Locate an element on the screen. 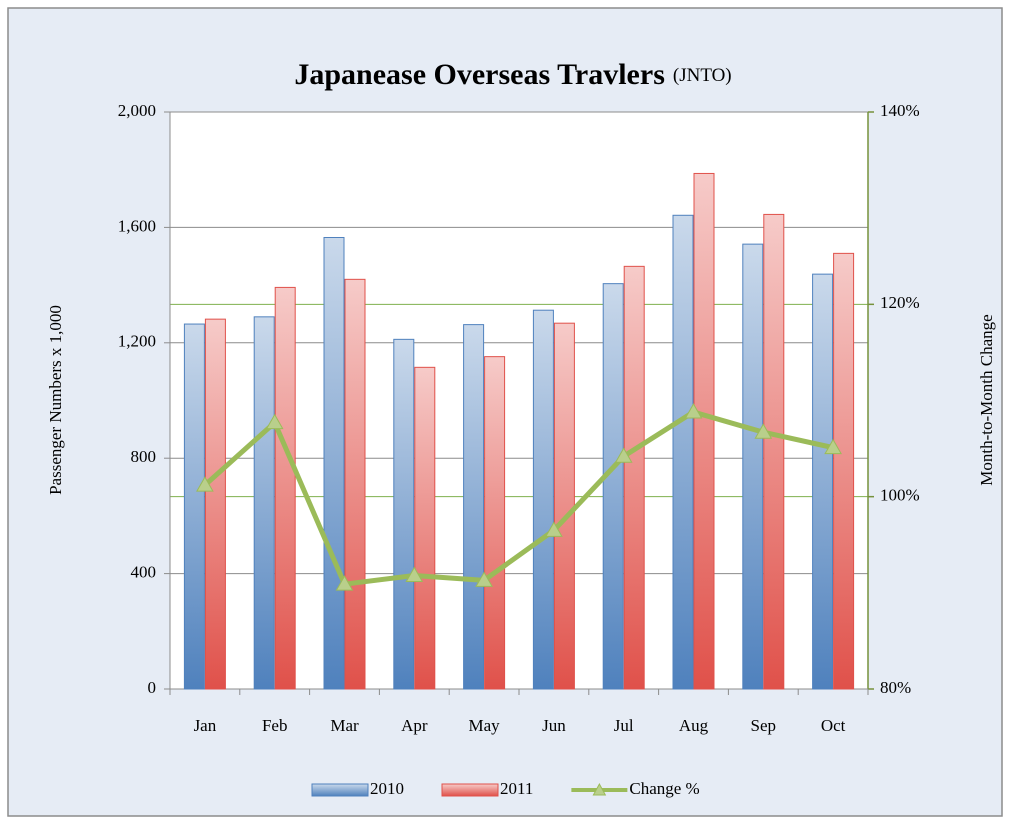  legend-label: Change % is located at coordinates (664, 788).